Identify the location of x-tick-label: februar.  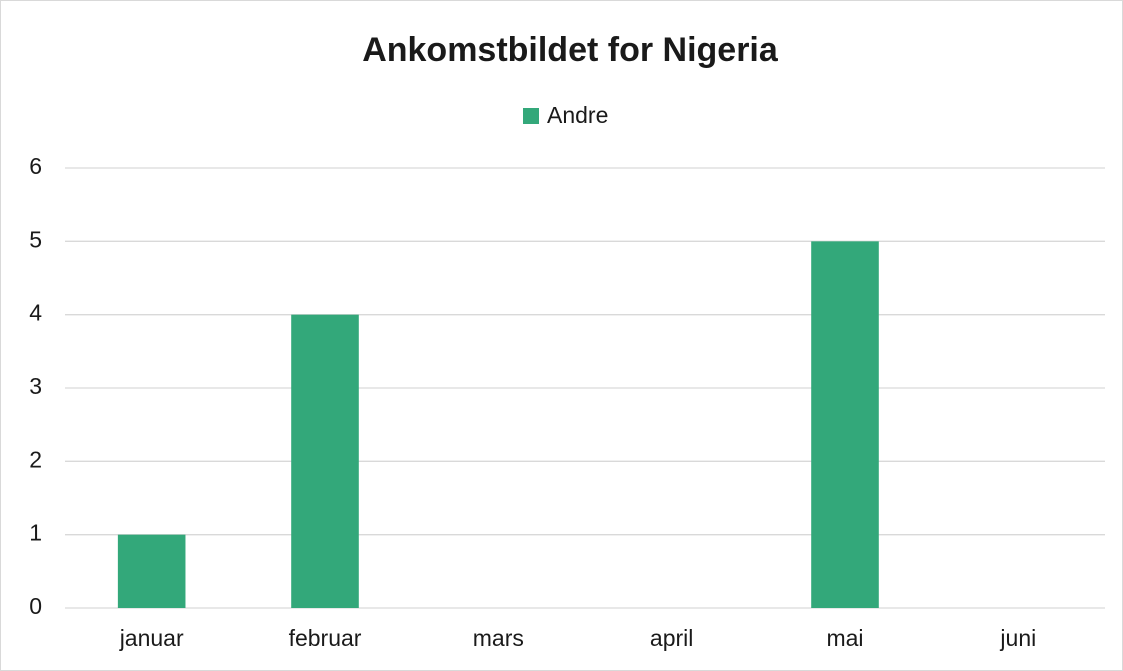
(325, 638).